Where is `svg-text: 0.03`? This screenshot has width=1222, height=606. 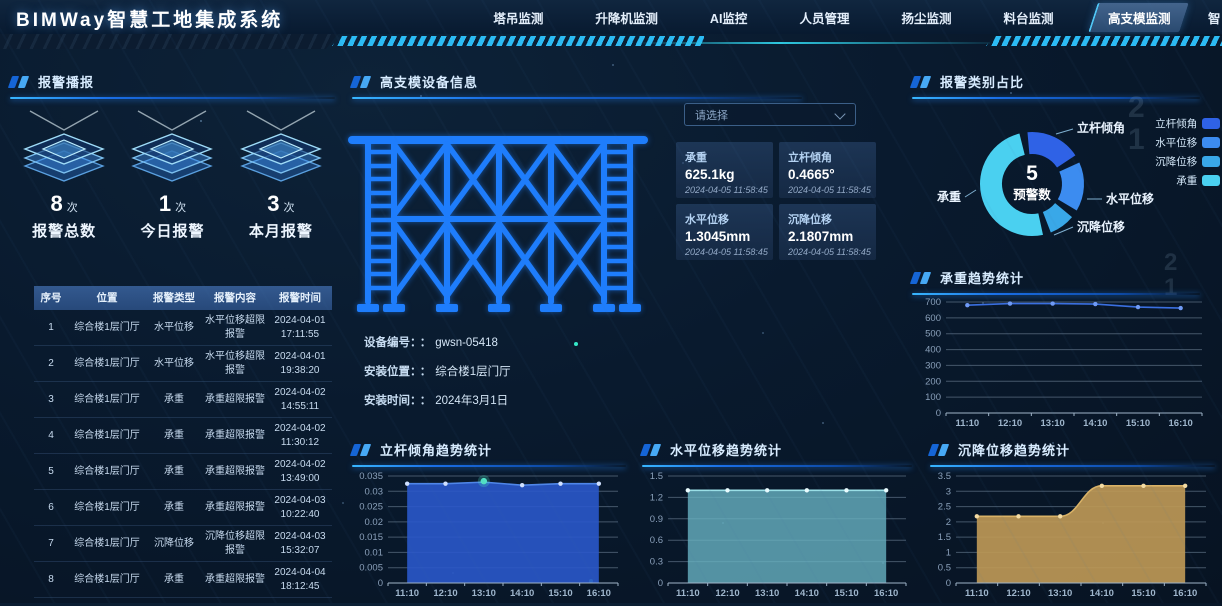 svg-text: 0.03 is located at coordinates (374, 491).